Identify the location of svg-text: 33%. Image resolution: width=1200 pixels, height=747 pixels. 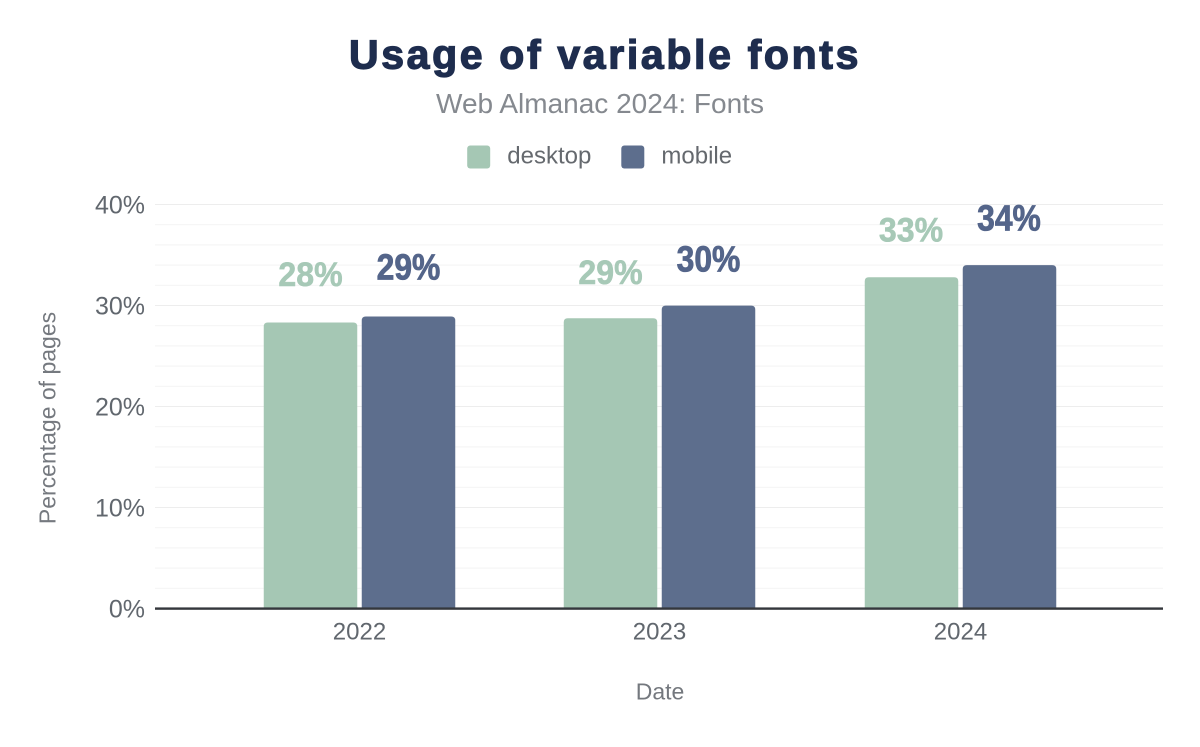
(911, 230).